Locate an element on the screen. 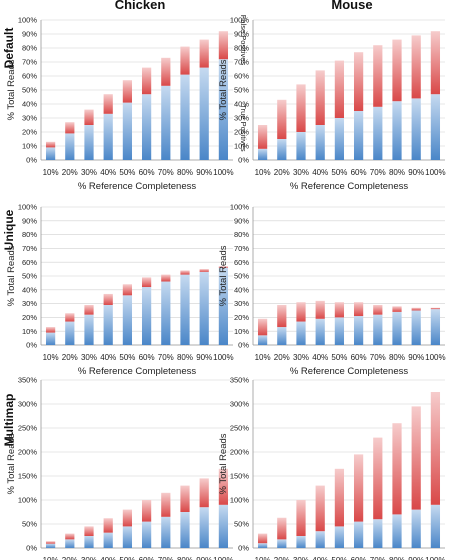 The image size is (474, 560). y-tick-label: 60% is located at coordinates (241, 76).